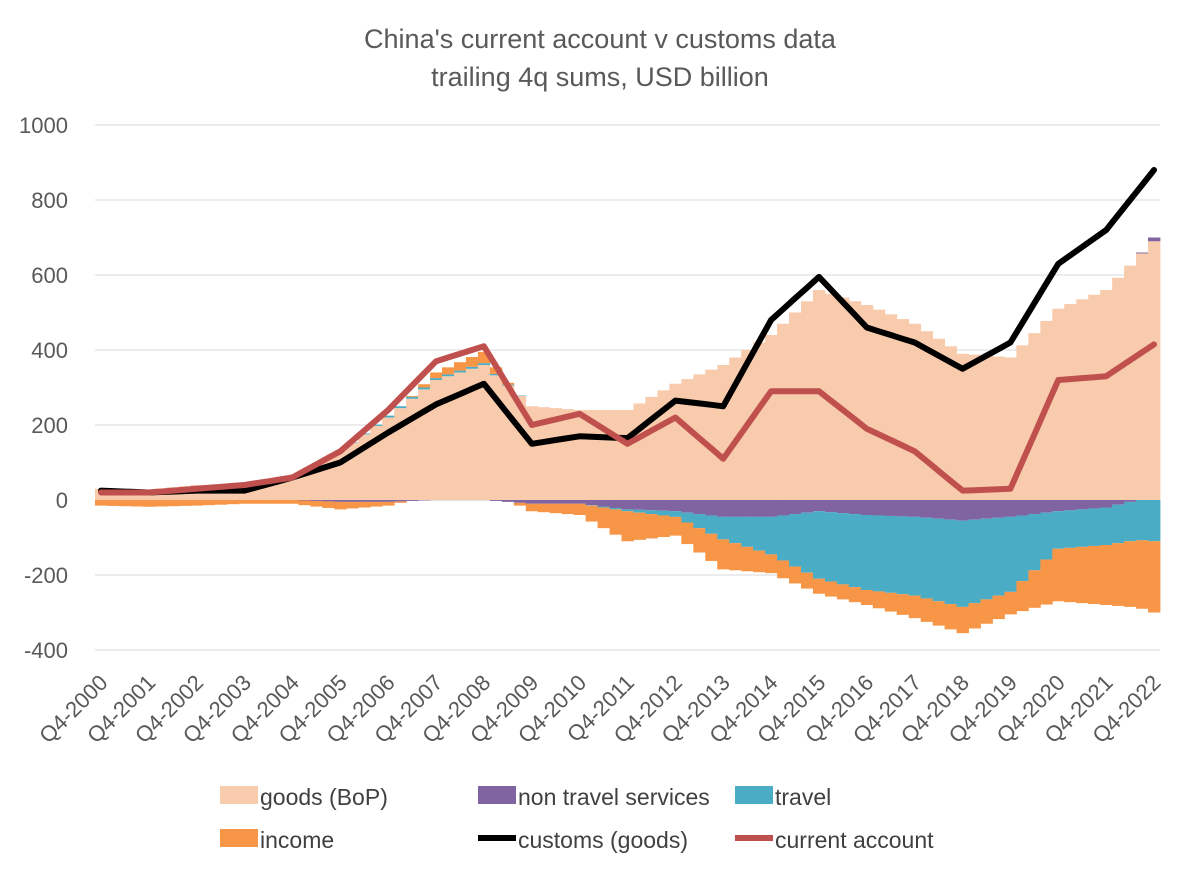  Describe the element at coordinates (854, 840) in the screenshot. I see `legend-label: current account` at that location.